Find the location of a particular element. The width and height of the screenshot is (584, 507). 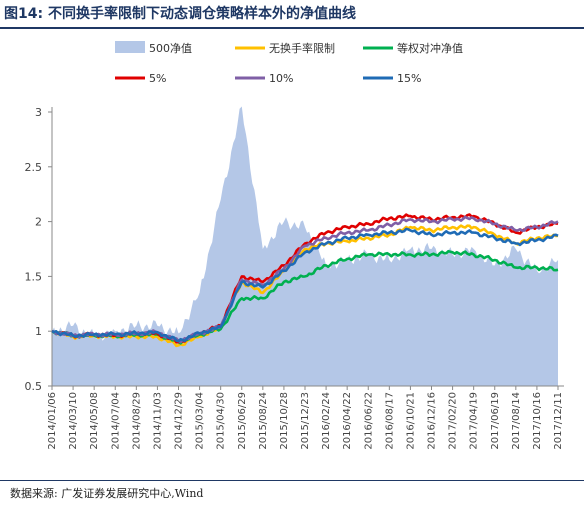

x-tick-label: 2014/05/08 is located at coordinates (94, 421).